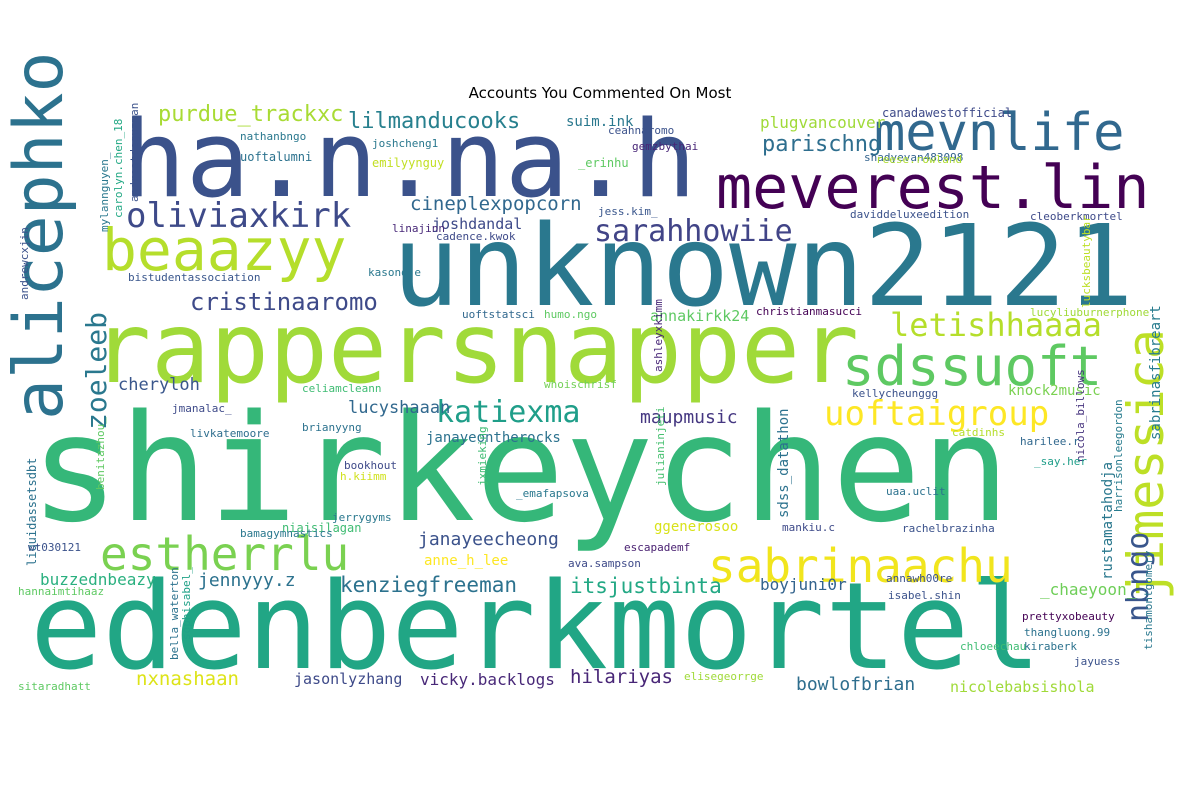  What do you see at coordinates (978, 432) in the screenshot?
I see `word-catdinhs: catdinhs` at bounding box center [978, 432].